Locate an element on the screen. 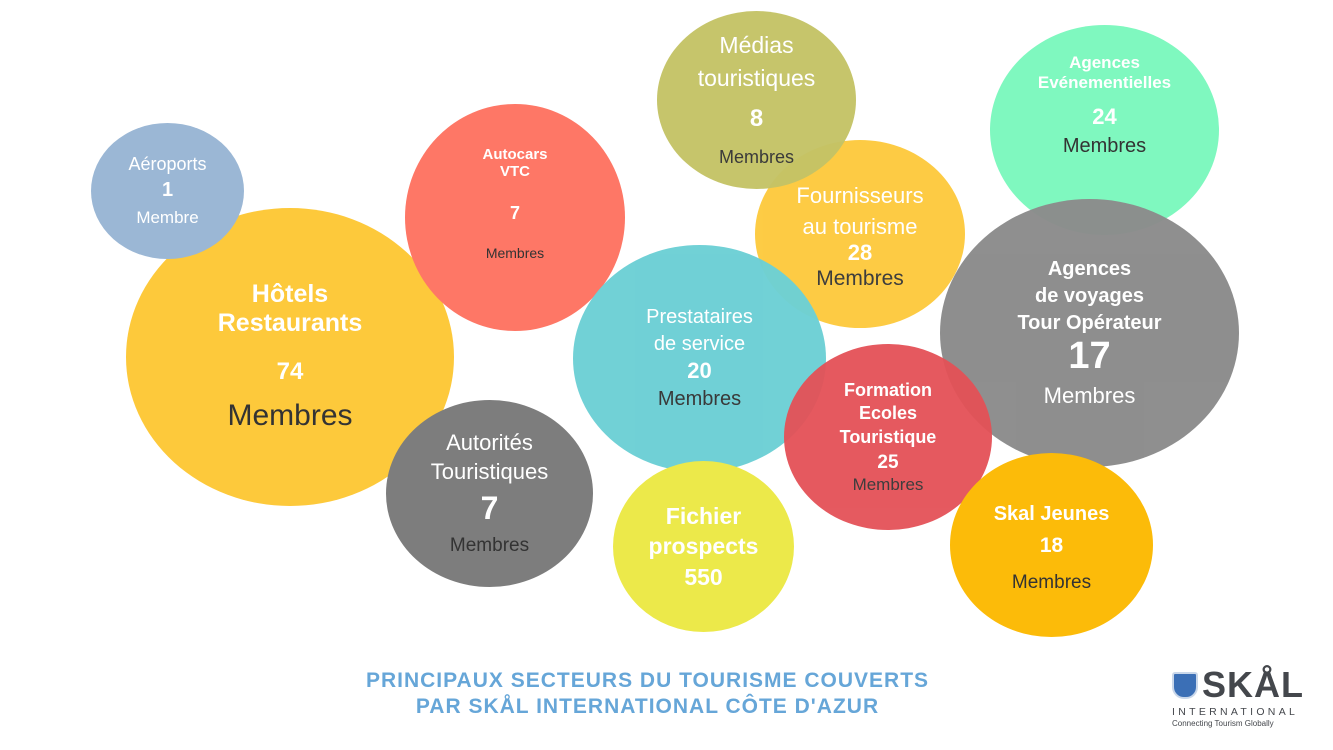 The height and width of the screenshot is (750, 1333). bubble-prestataires: Prestataires de service 20 Membres is located at coordinates (699, 358).